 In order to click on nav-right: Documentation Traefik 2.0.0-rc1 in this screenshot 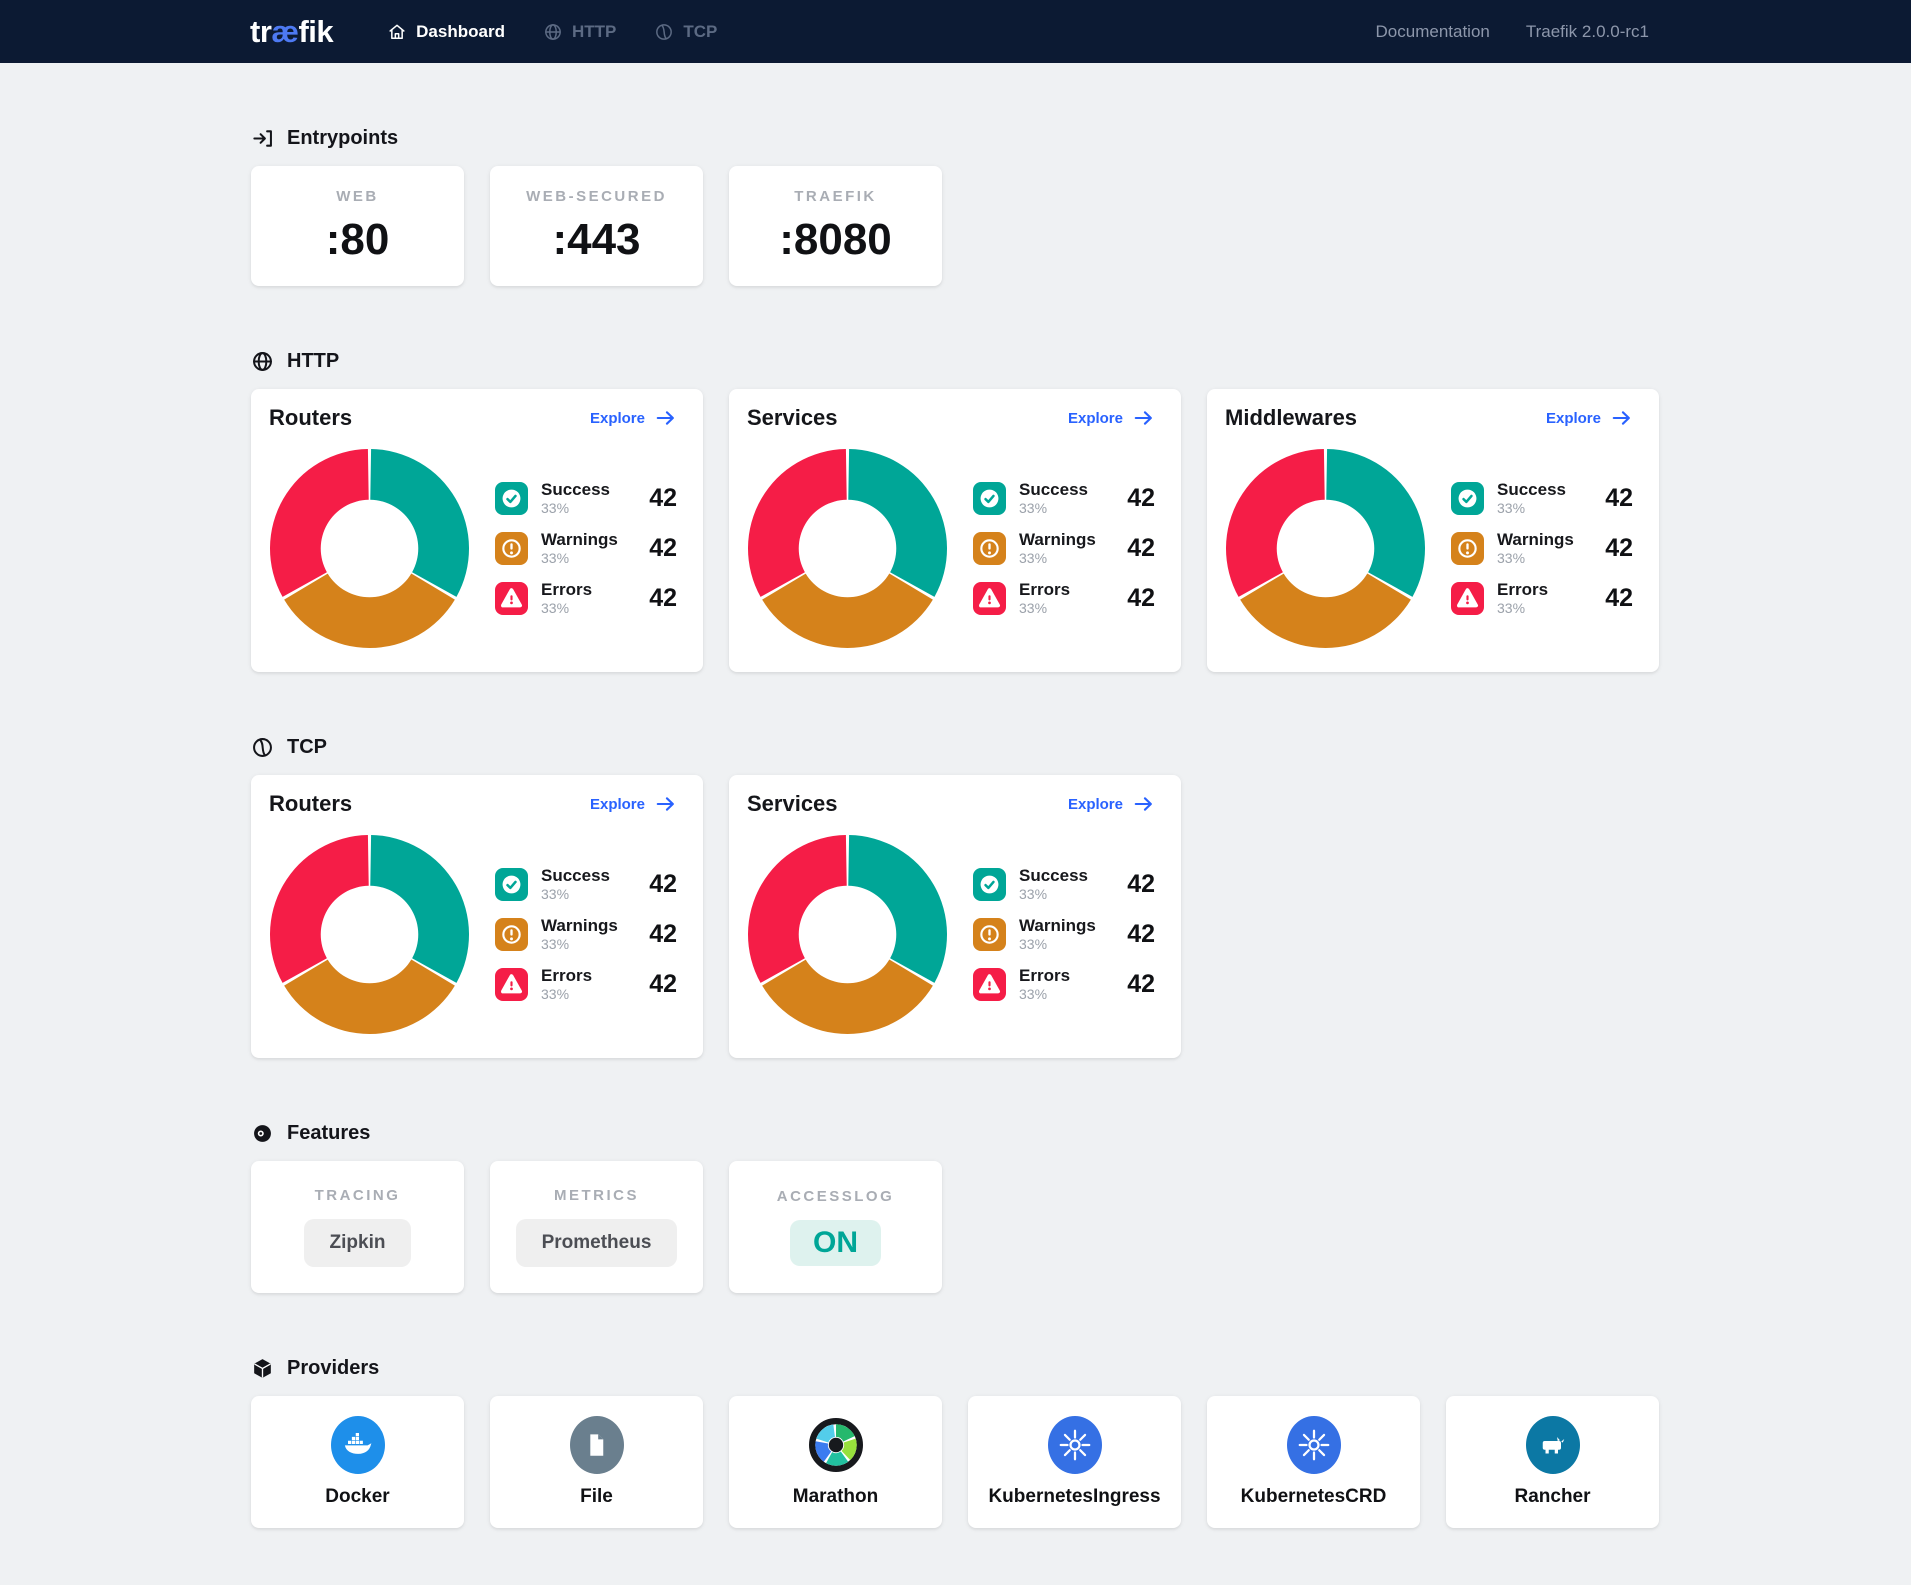, I will do `click(1512, 32)`.